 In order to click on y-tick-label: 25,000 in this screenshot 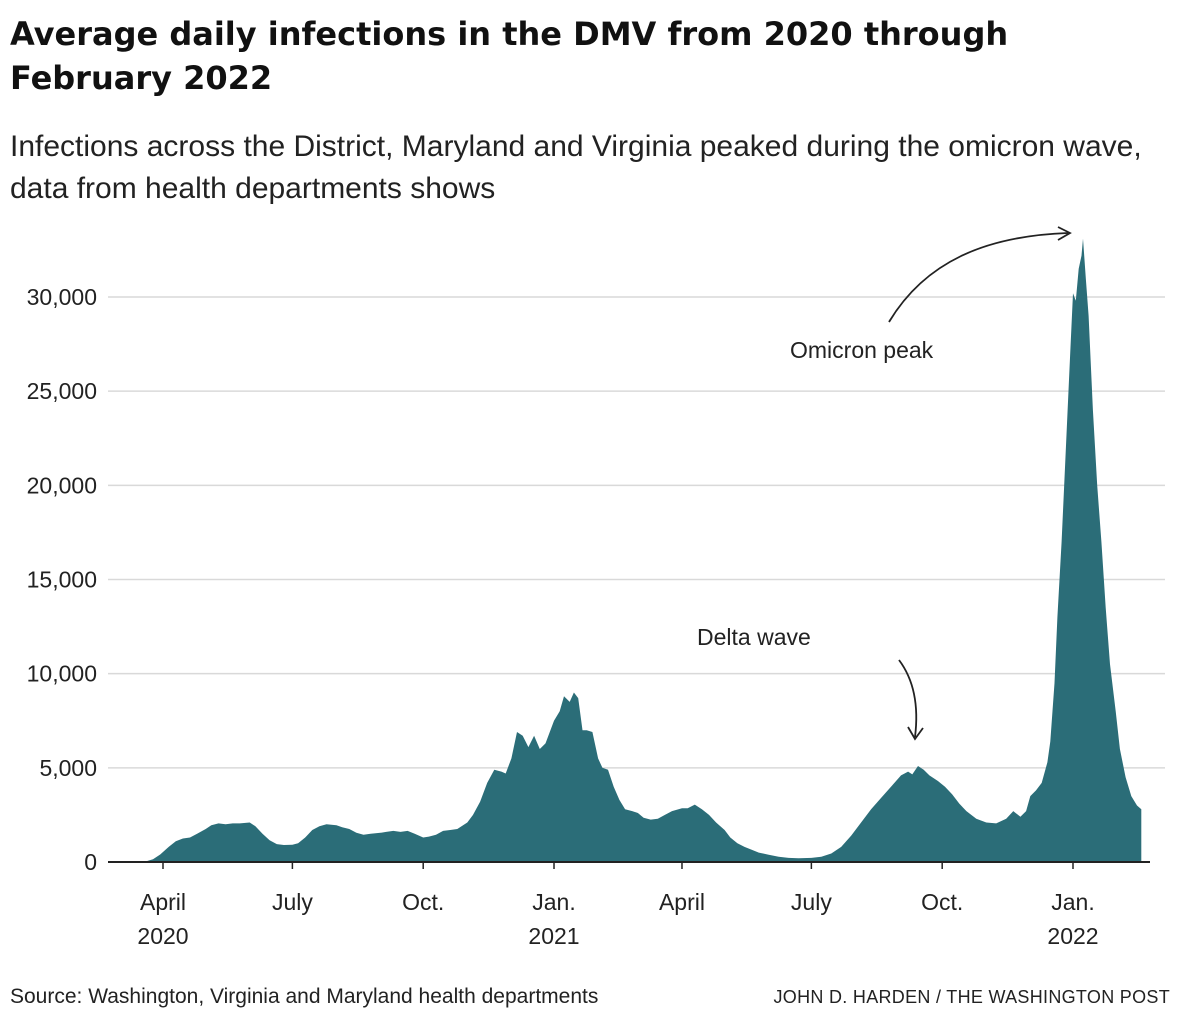, I will do `click(62, 391)`.